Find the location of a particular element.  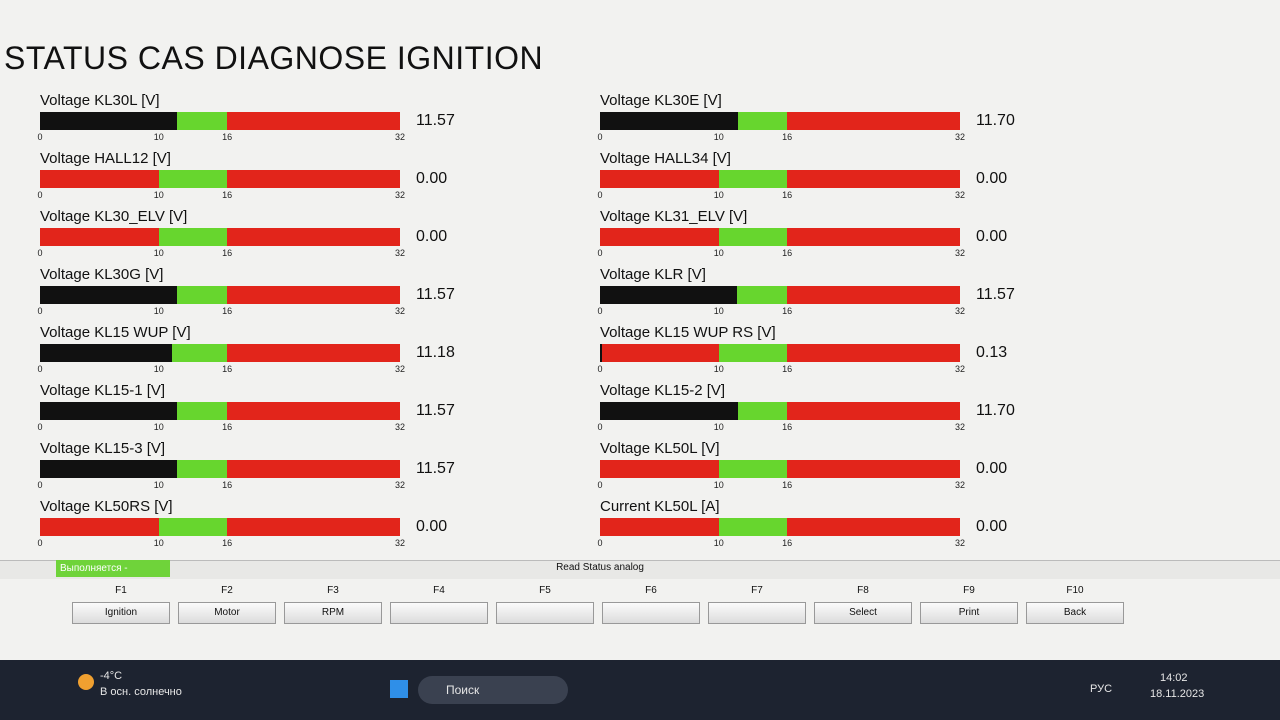

function-button: Motor is located at coordinates (227, 613).